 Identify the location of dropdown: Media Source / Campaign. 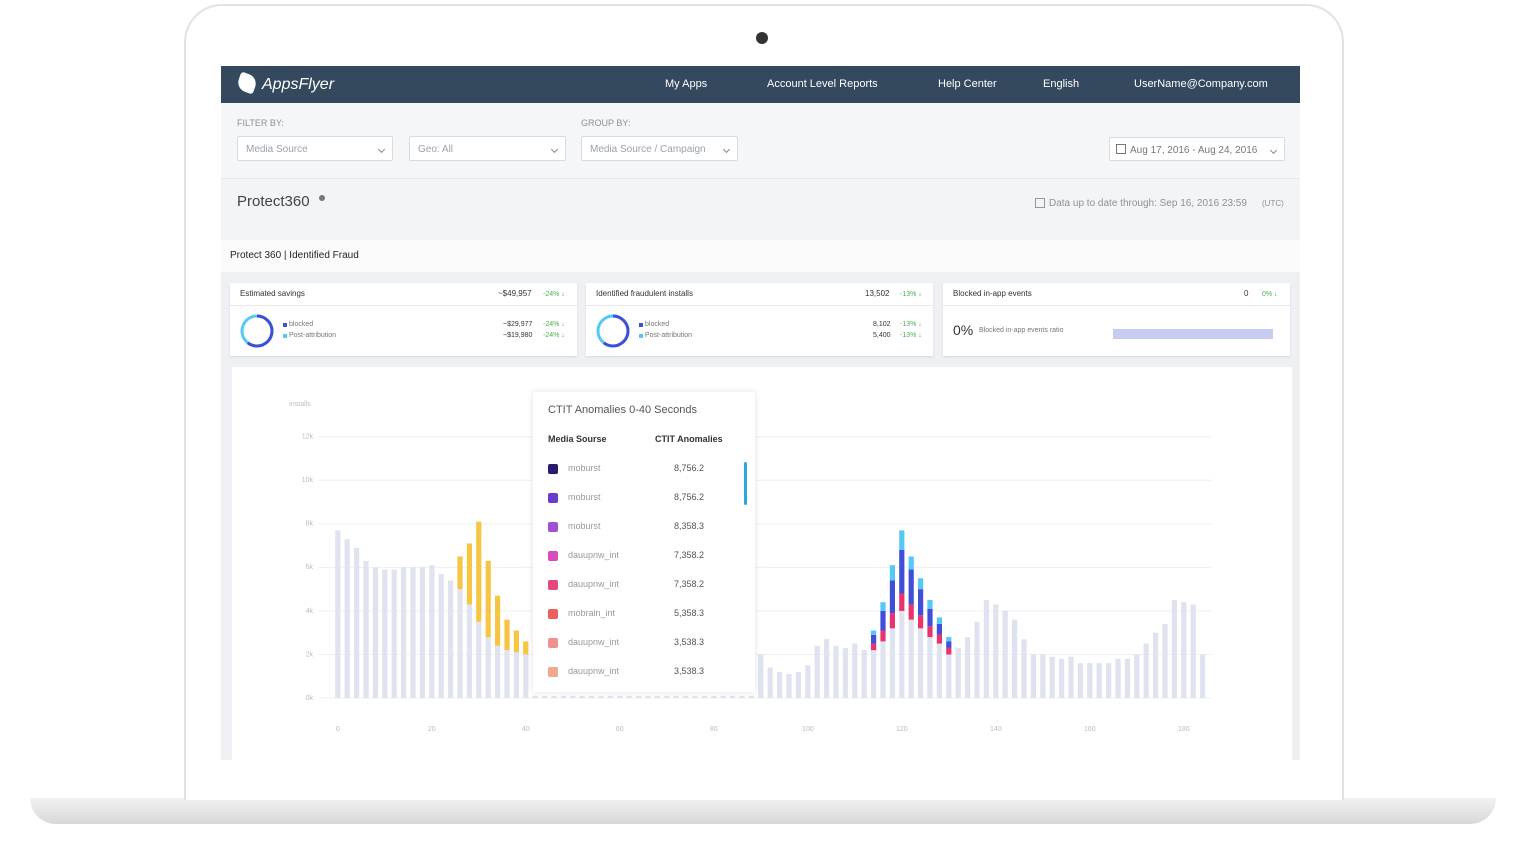
(659, 148).